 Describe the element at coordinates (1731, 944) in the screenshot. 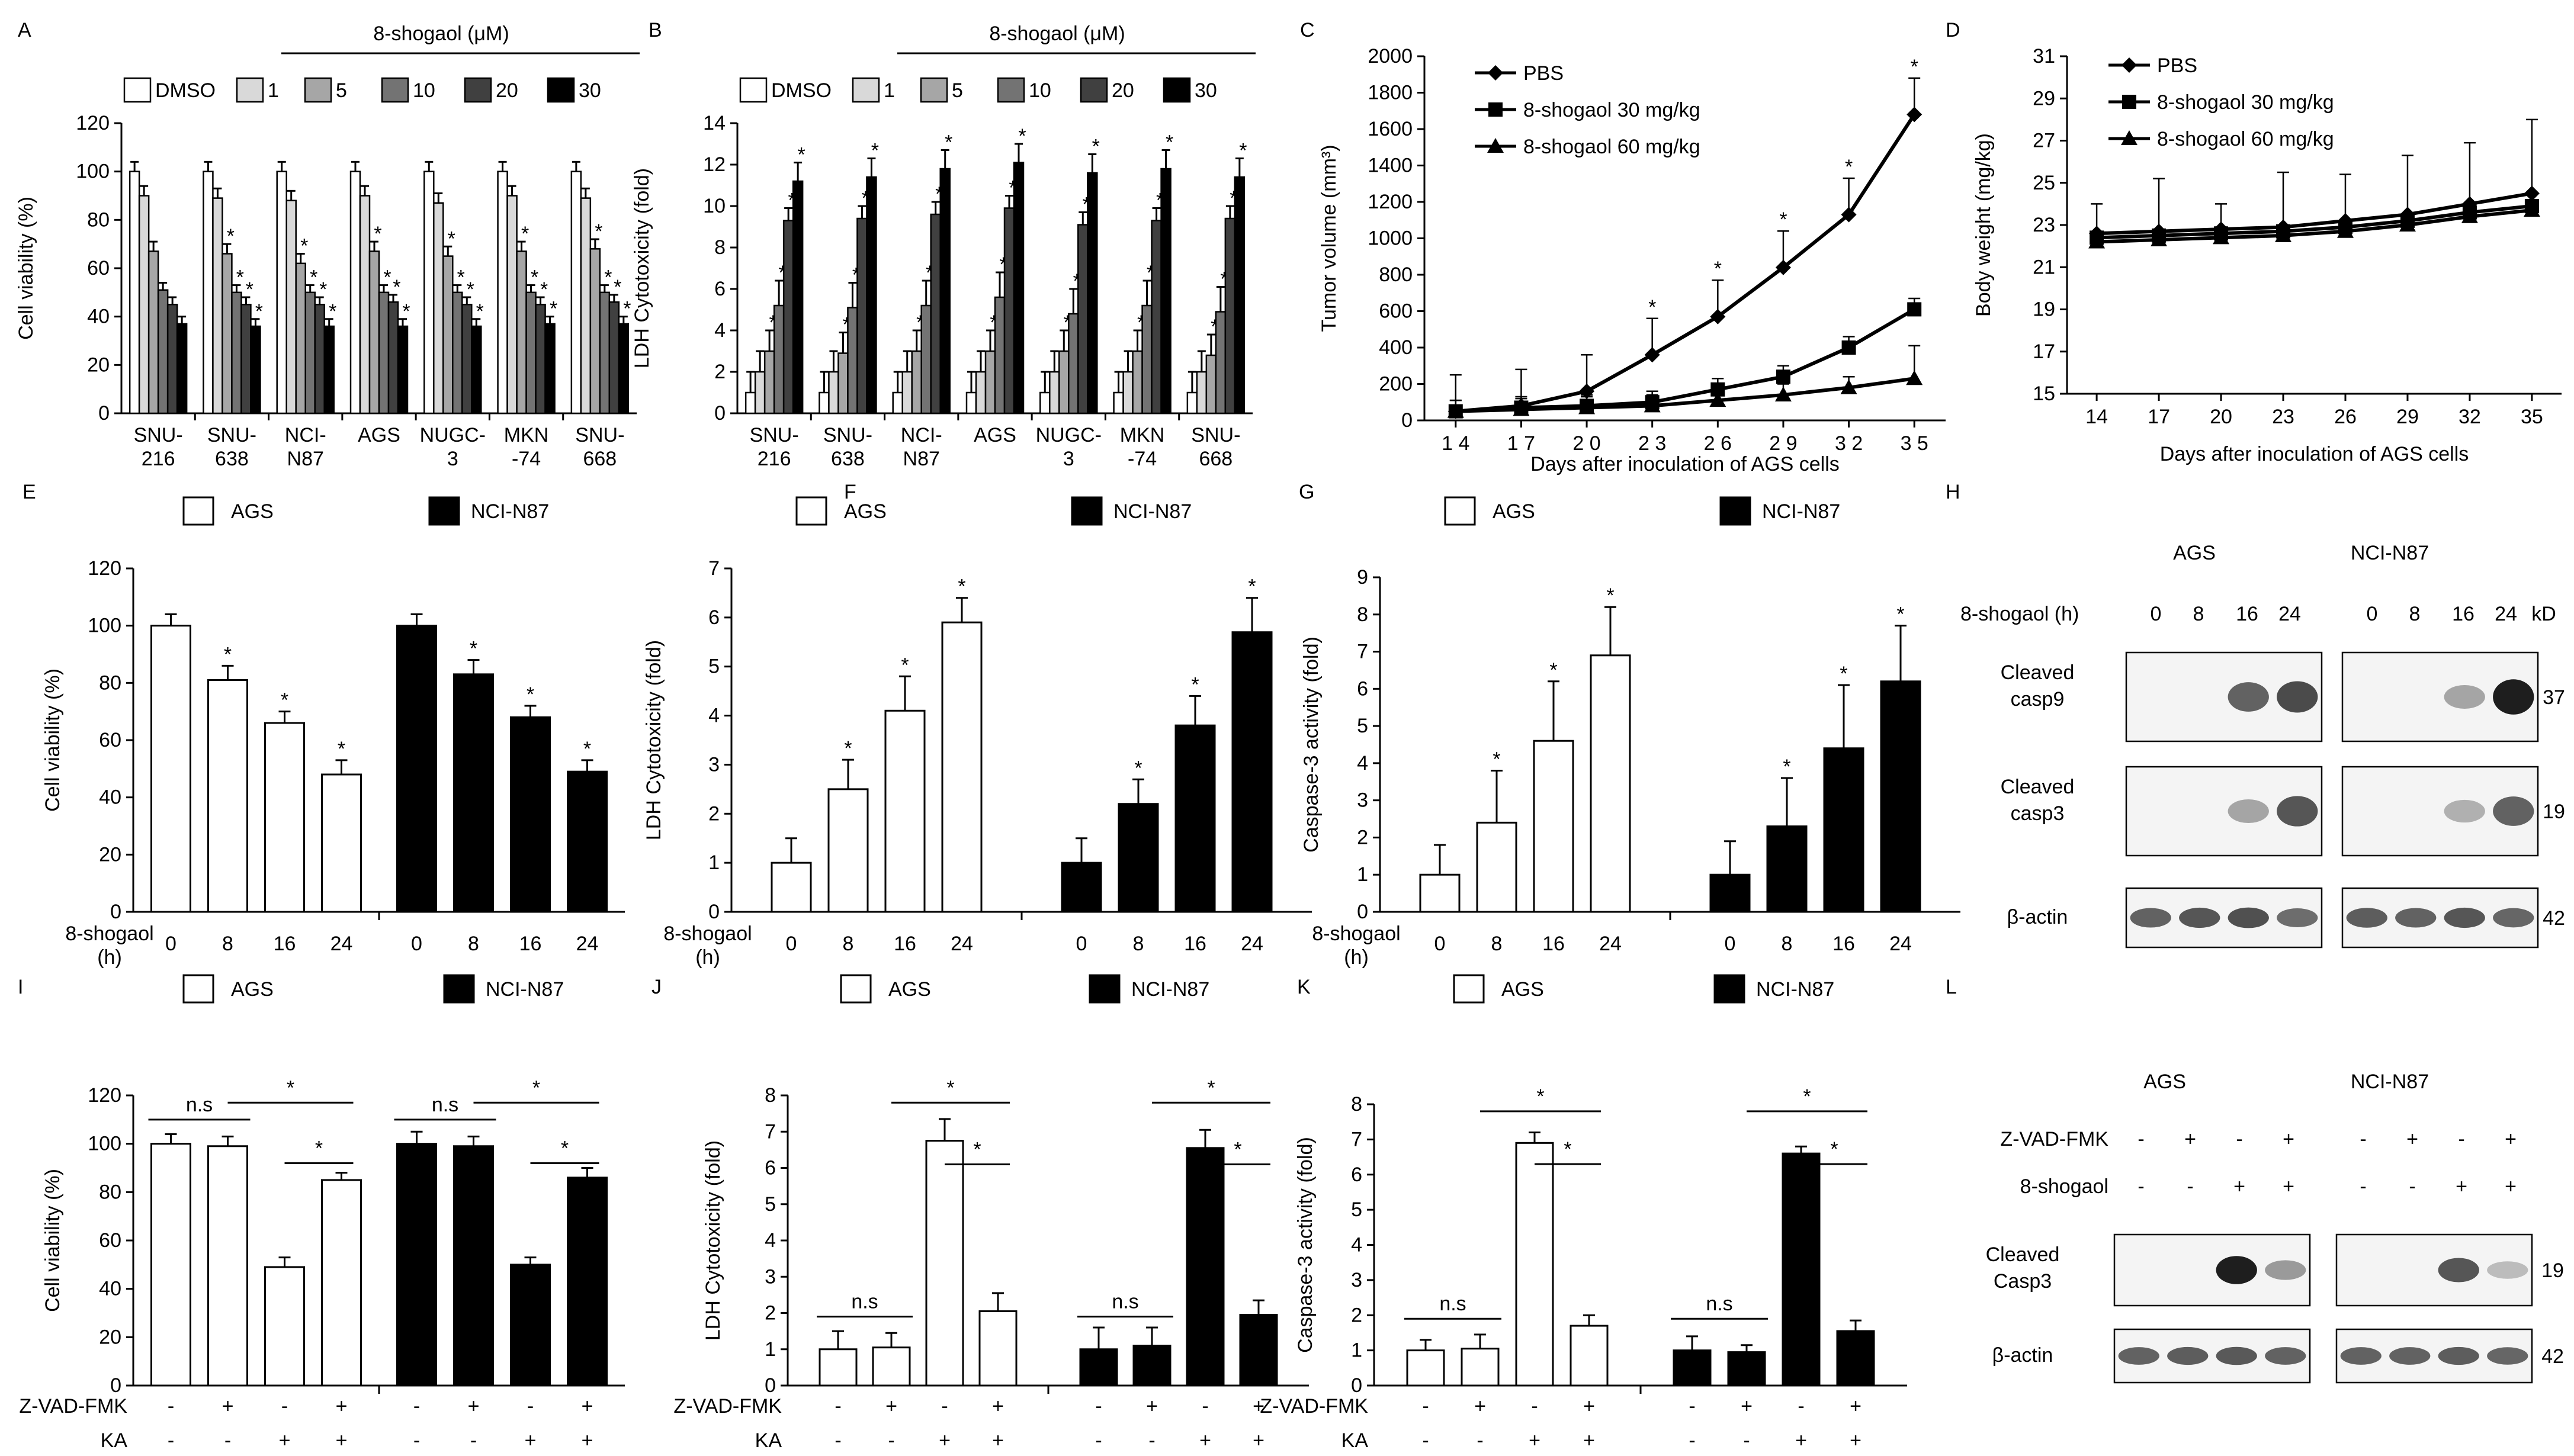

I see `x-tick-label-G: 0` at that location.